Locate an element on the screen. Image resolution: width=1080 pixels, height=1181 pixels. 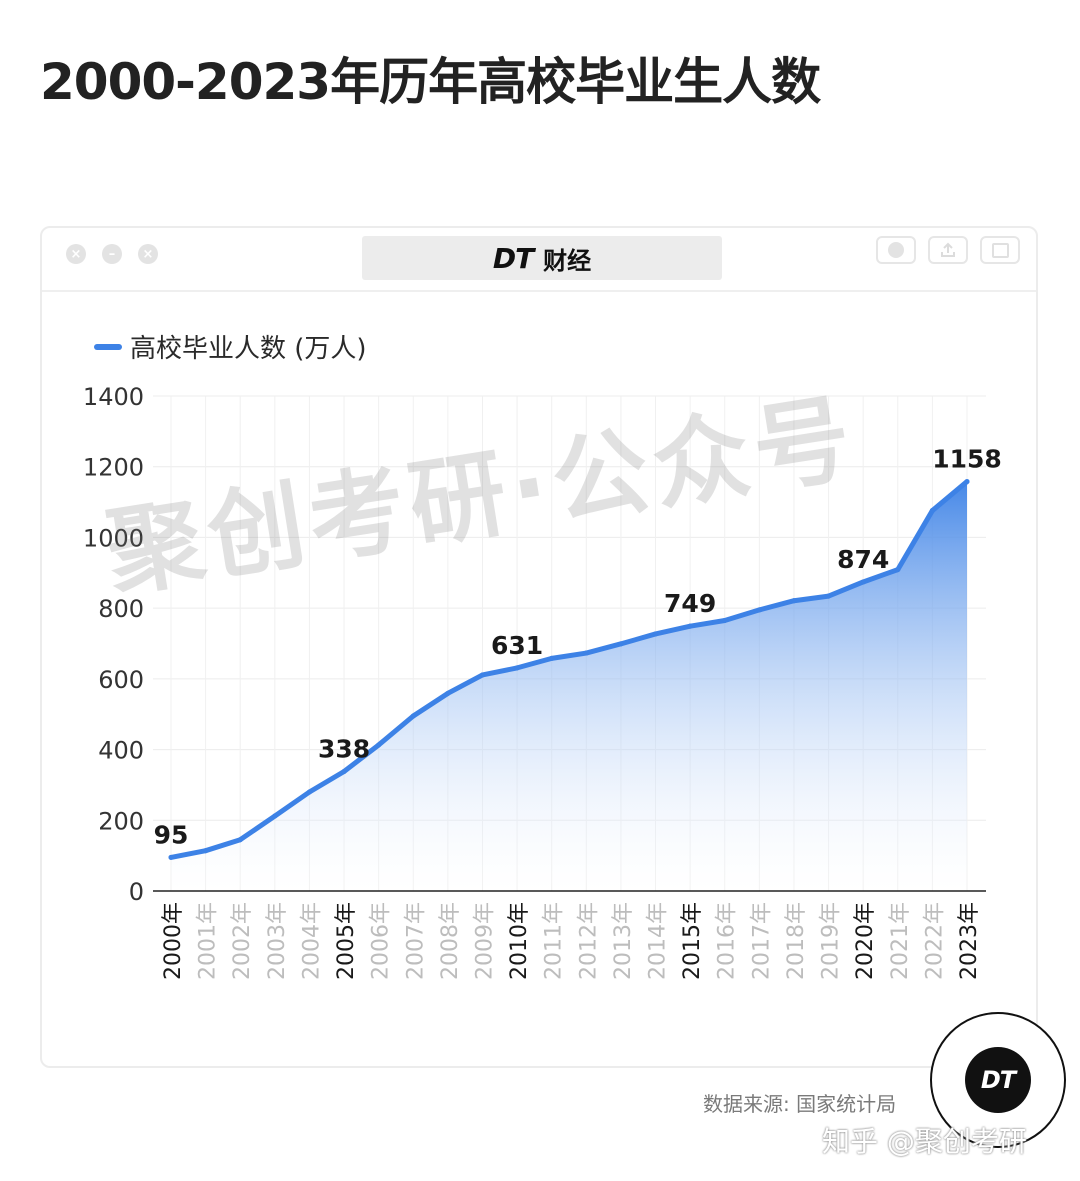
data-label: 338 is located at coordinates (344, 748).